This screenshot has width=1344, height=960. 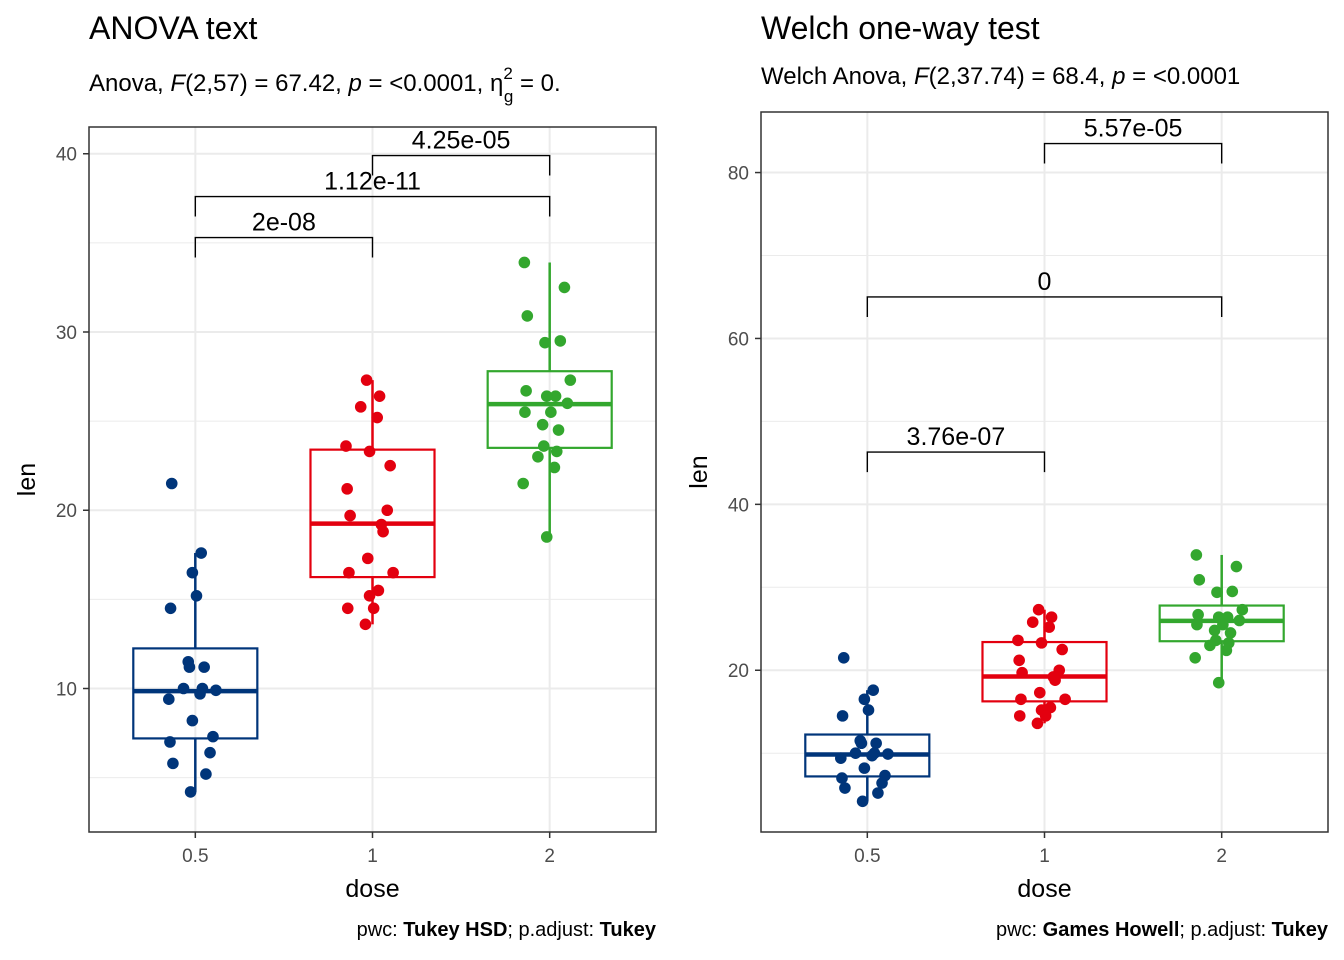 What do you see at coordinates (549, 856) in the screenshot?
I see `x-tick-label: 2` at bounding box center [549, 856].